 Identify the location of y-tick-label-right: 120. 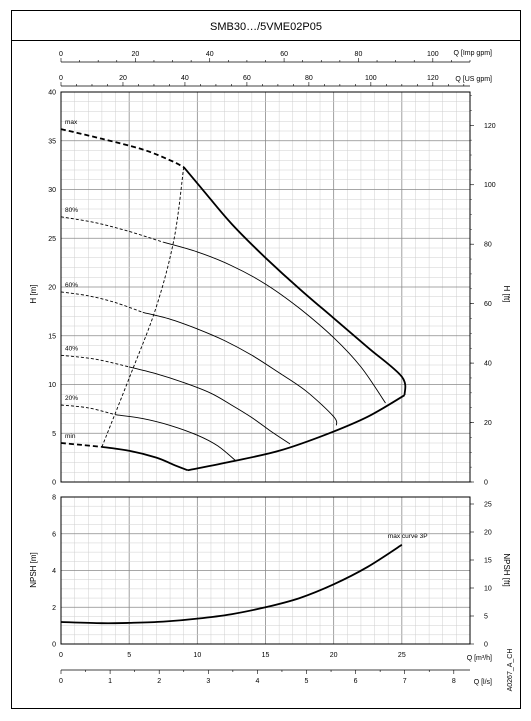
(490, 126).